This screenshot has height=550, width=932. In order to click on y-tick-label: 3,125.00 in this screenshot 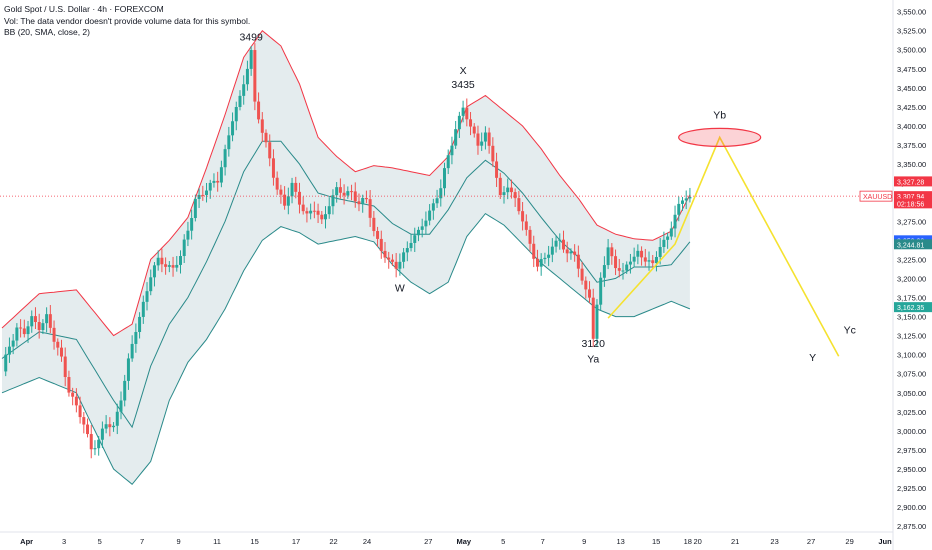, I will do `click(911, 336)`.